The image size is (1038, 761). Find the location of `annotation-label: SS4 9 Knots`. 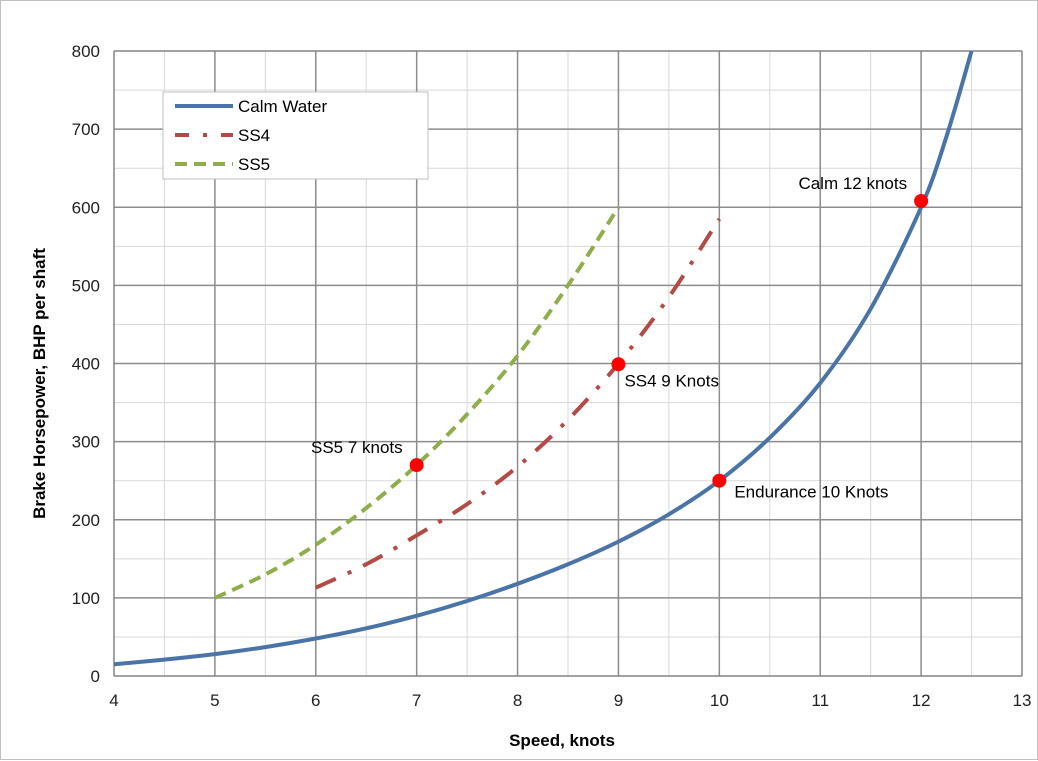

annotation-label: SS4 9 Knots is located at coordinates (671, 380).